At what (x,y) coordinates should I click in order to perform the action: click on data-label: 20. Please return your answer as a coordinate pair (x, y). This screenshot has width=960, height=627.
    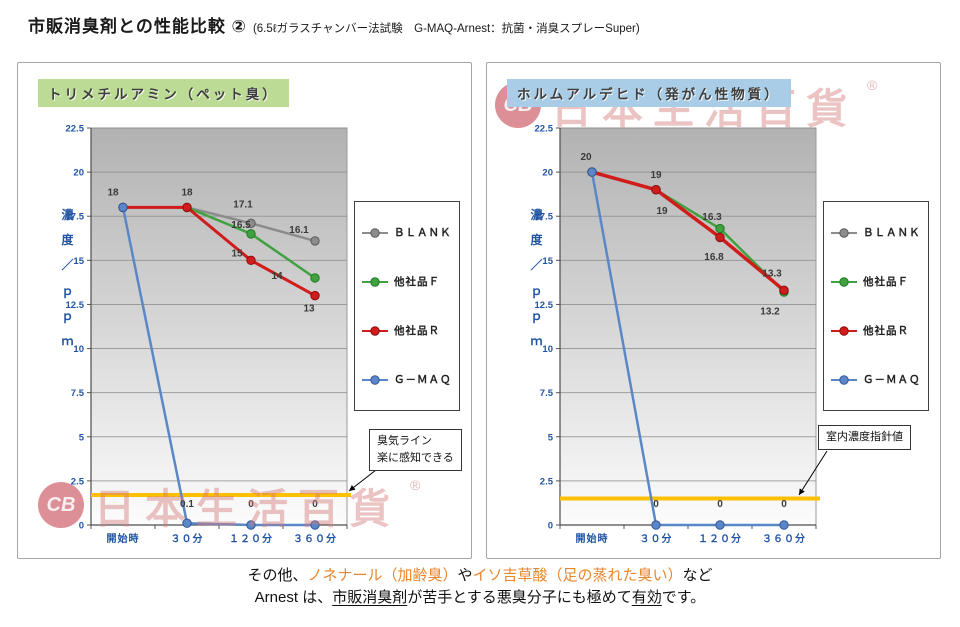
    Looking at the image, I should click on (586, 157).